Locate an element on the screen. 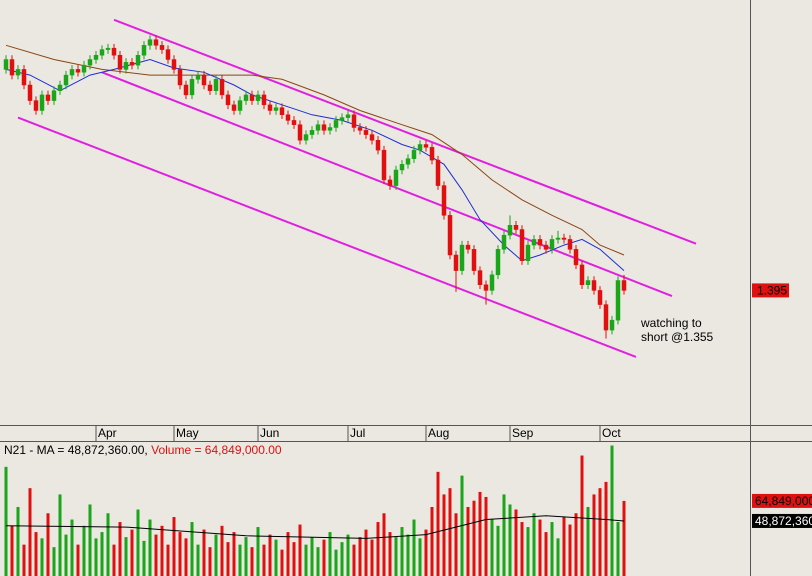 The image size is (812, 576). price-marker-label: 1.395 is located at coordinates (772, 291).